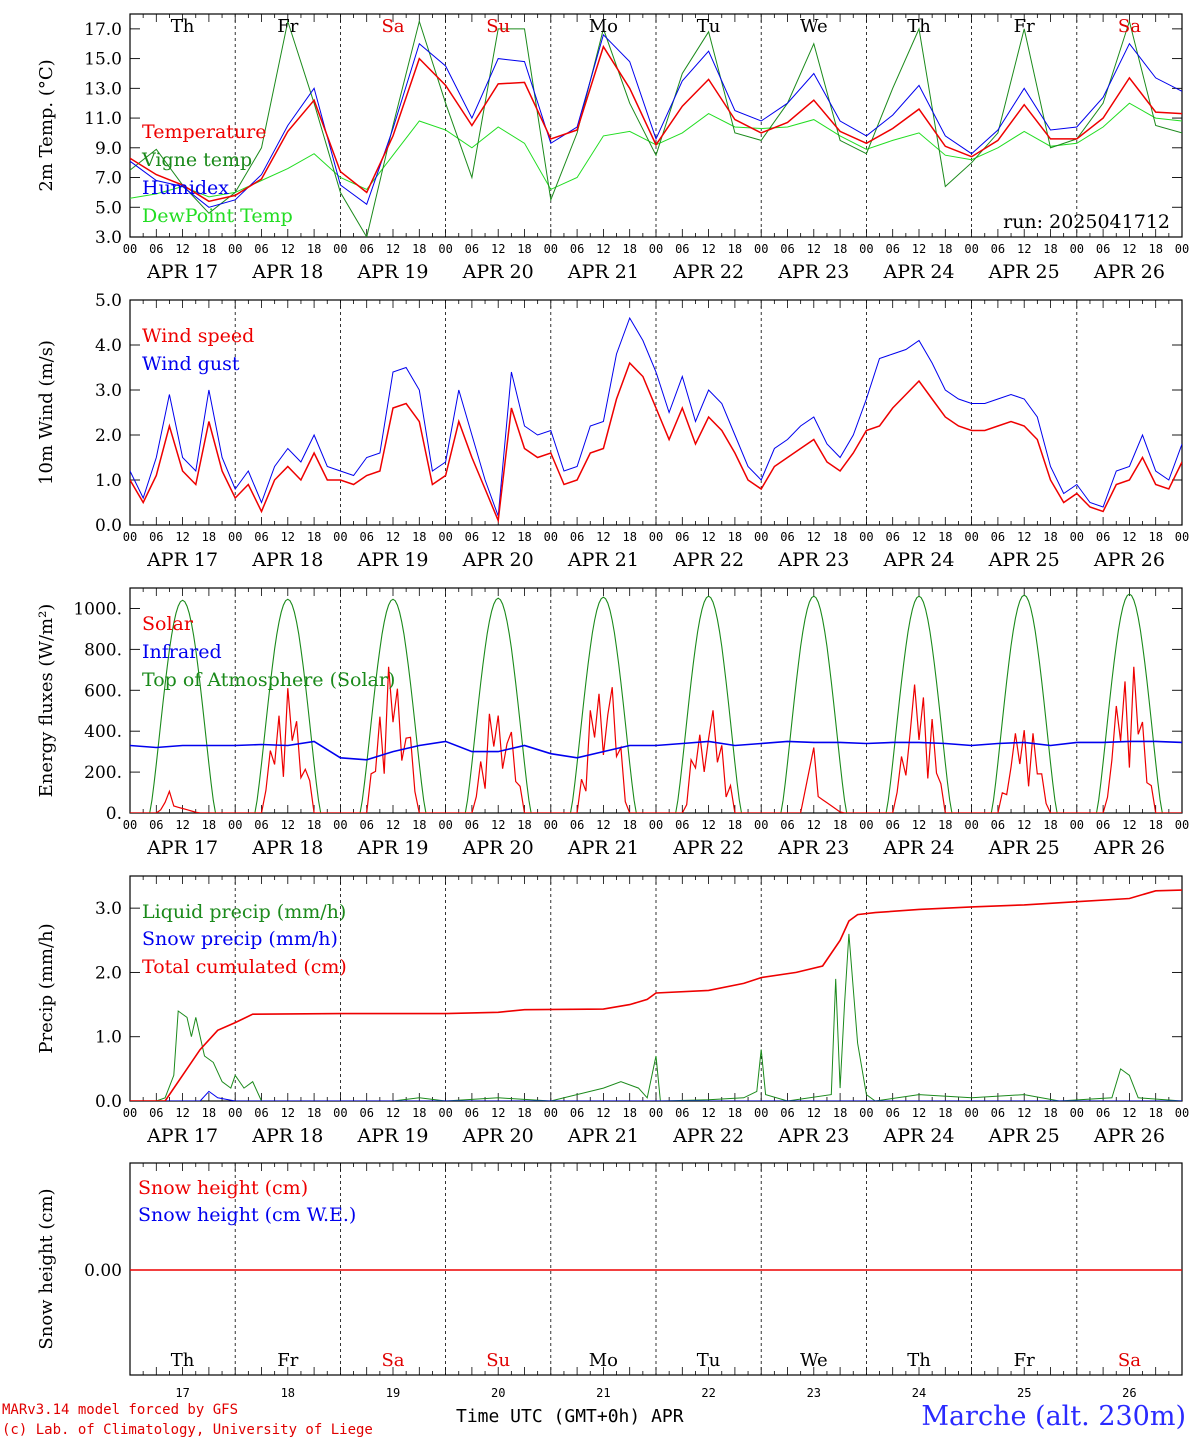  What do you see at coordinates (114, 814) in the screenshot?
I see `y-tick-label: 0.` at bounding box center [114, 814].